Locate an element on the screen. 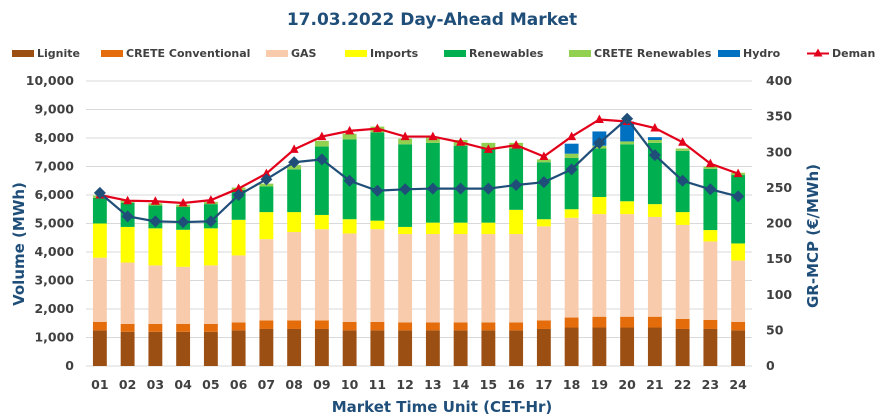  y-tick-label: 5,000 is located at coordinates (54, 223).